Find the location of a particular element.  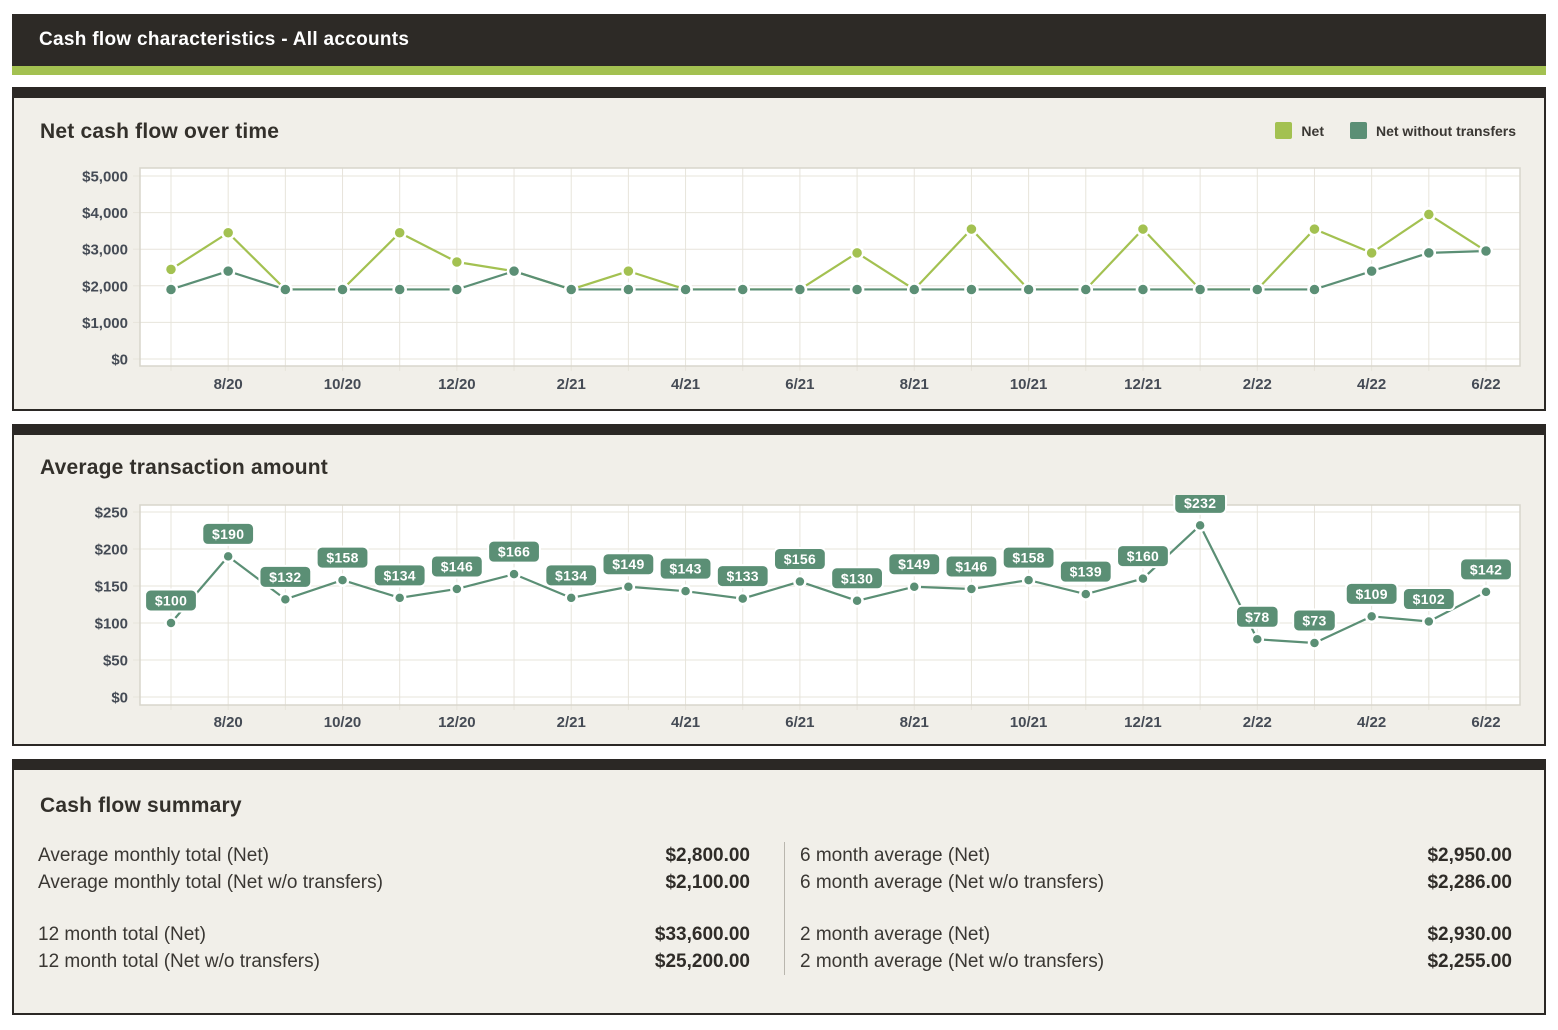

data-label-badge: $102 is located at coordinates (1428, 599).